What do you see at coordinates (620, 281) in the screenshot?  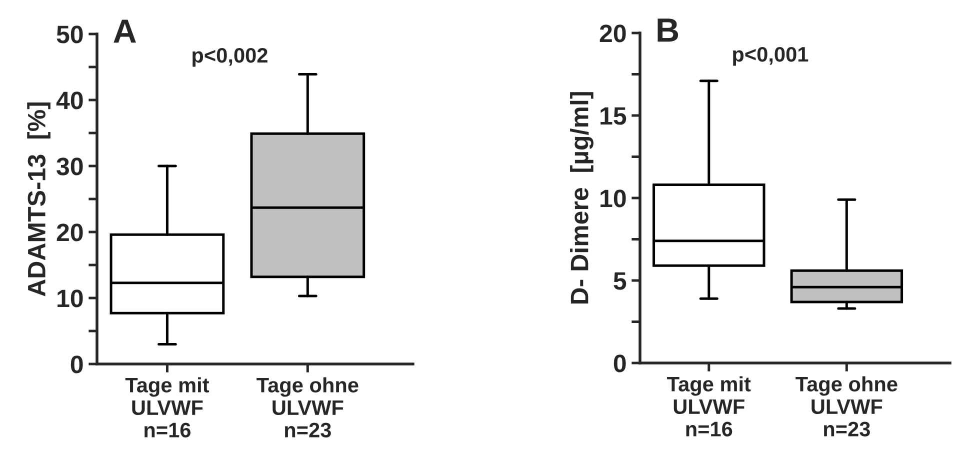 I see `y-tick-label: 5` at bounding box center [620, 281].